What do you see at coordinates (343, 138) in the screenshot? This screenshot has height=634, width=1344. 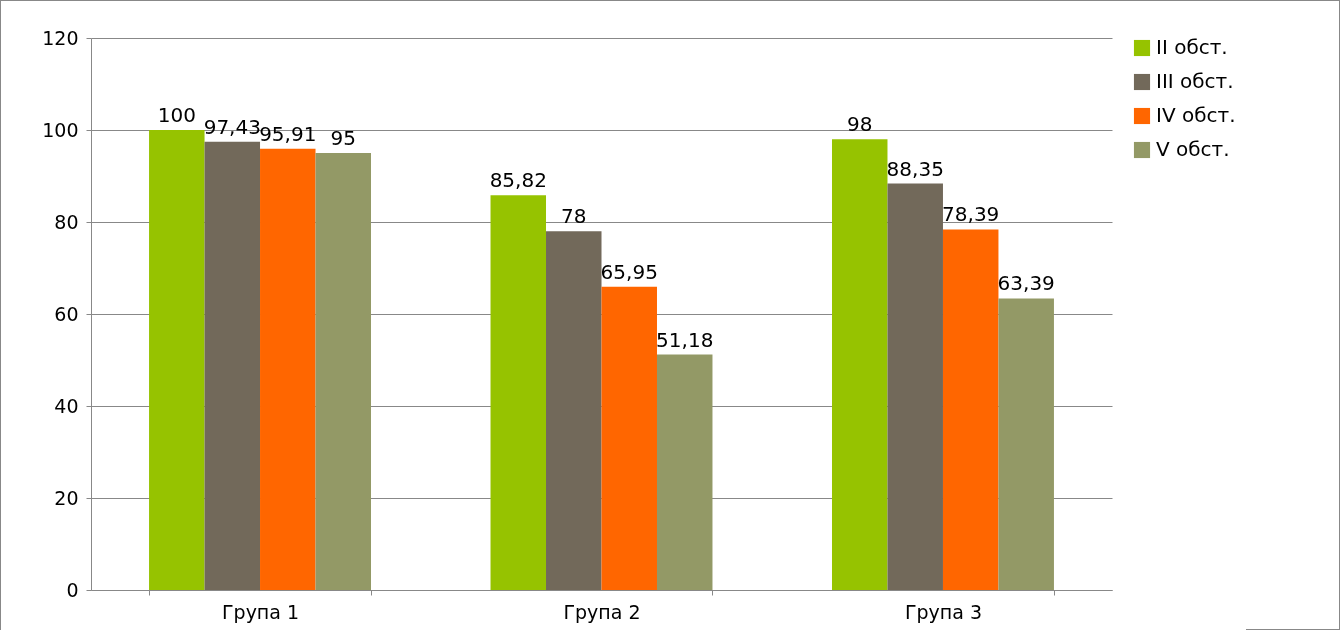 I see `data-label: 95` at bounding box center [343, 138].